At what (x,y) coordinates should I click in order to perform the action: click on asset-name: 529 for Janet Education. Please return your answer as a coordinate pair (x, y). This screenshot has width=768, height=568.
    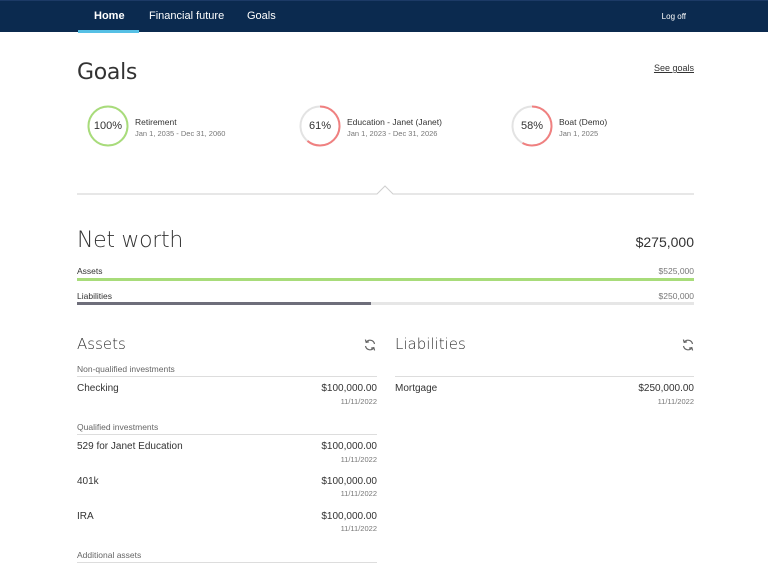
    Looking at the image, I should click on (130, 446).